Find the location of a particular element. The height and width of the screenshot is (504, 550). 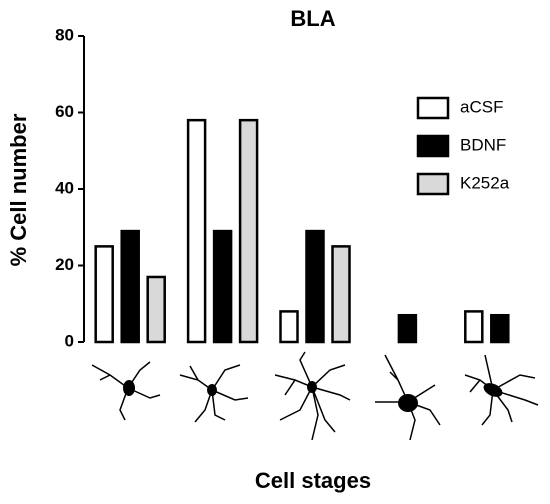

x-axis-label: Cell stages is located at coordinates (313, 480).